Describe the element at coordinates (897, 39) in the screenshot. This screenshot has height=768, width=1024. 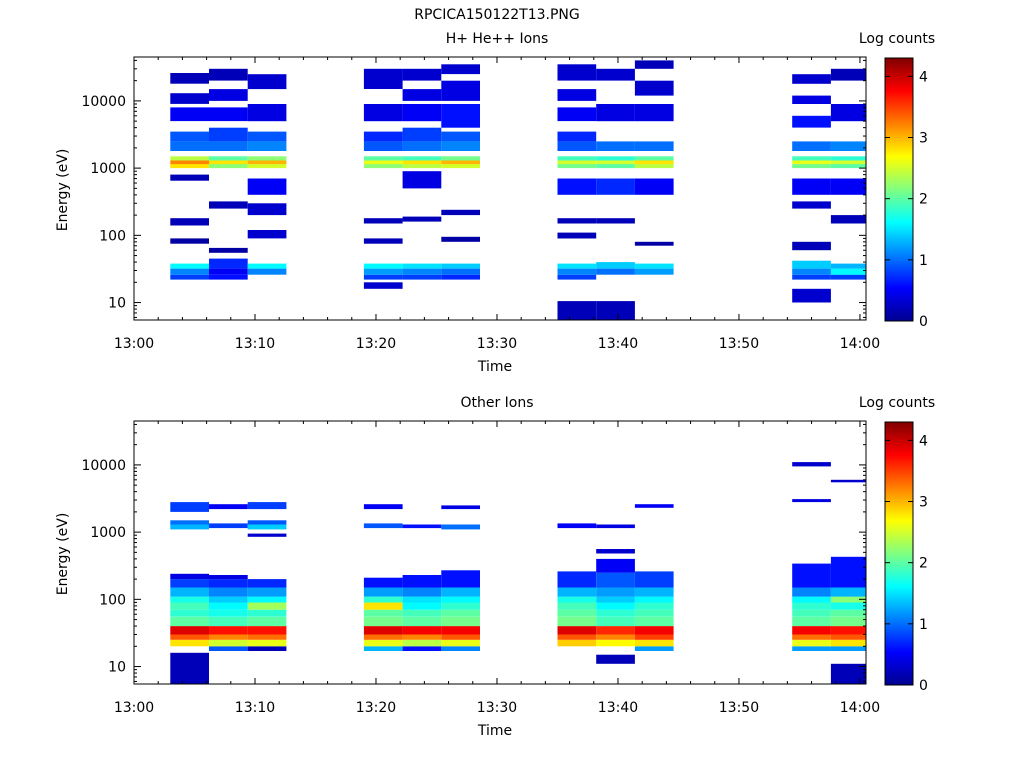
I see `colorbar-label: Log counts` at that location.